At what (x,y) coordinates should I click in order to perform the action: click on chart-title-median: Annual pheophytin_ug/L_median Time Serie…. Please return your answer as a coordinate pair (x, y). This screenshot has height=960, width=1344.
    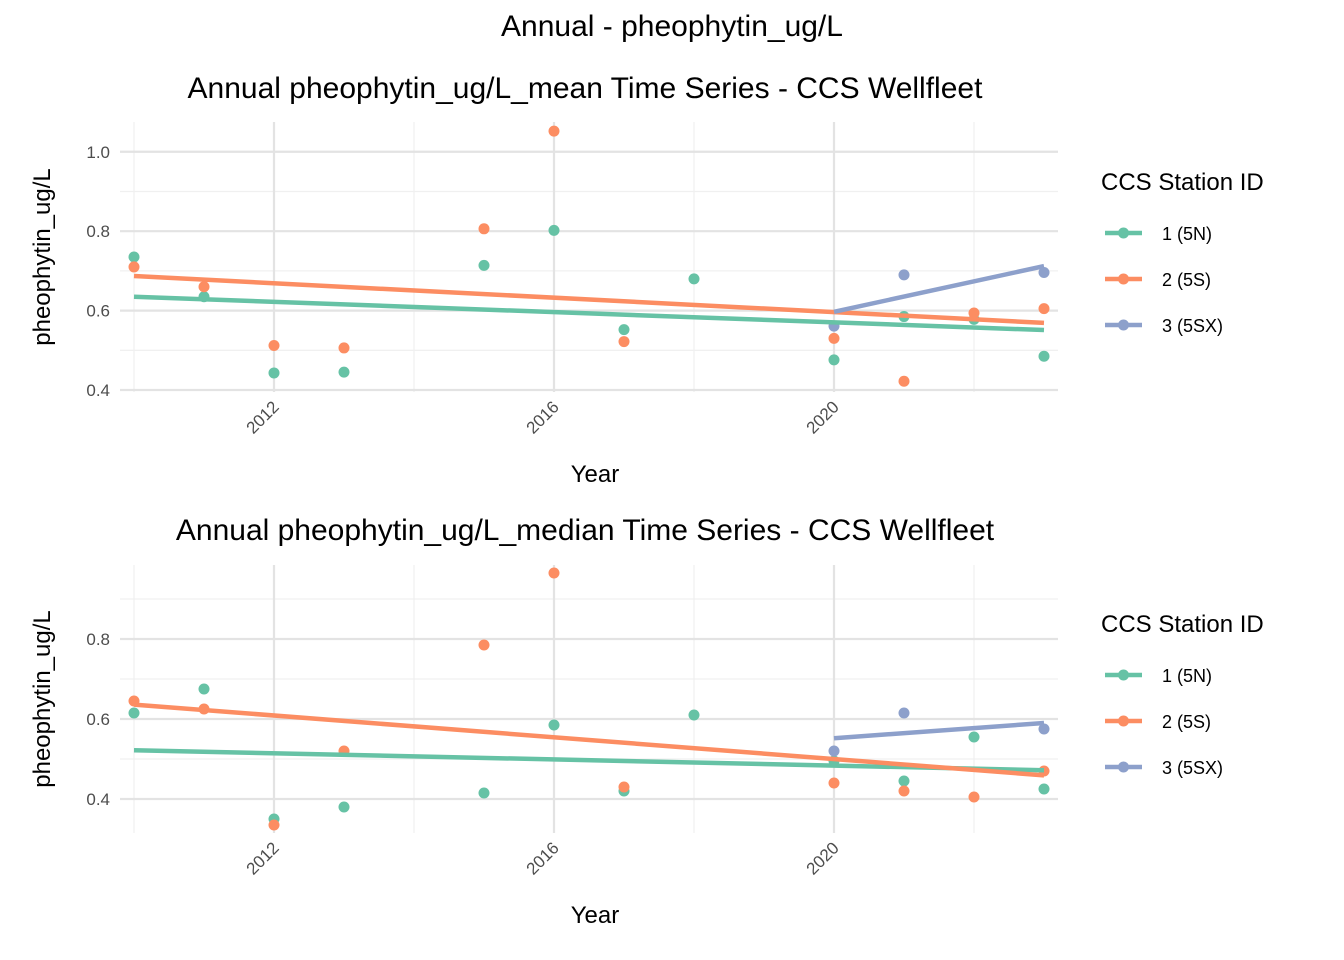
    Looking at the image, I should click on (585, 530).